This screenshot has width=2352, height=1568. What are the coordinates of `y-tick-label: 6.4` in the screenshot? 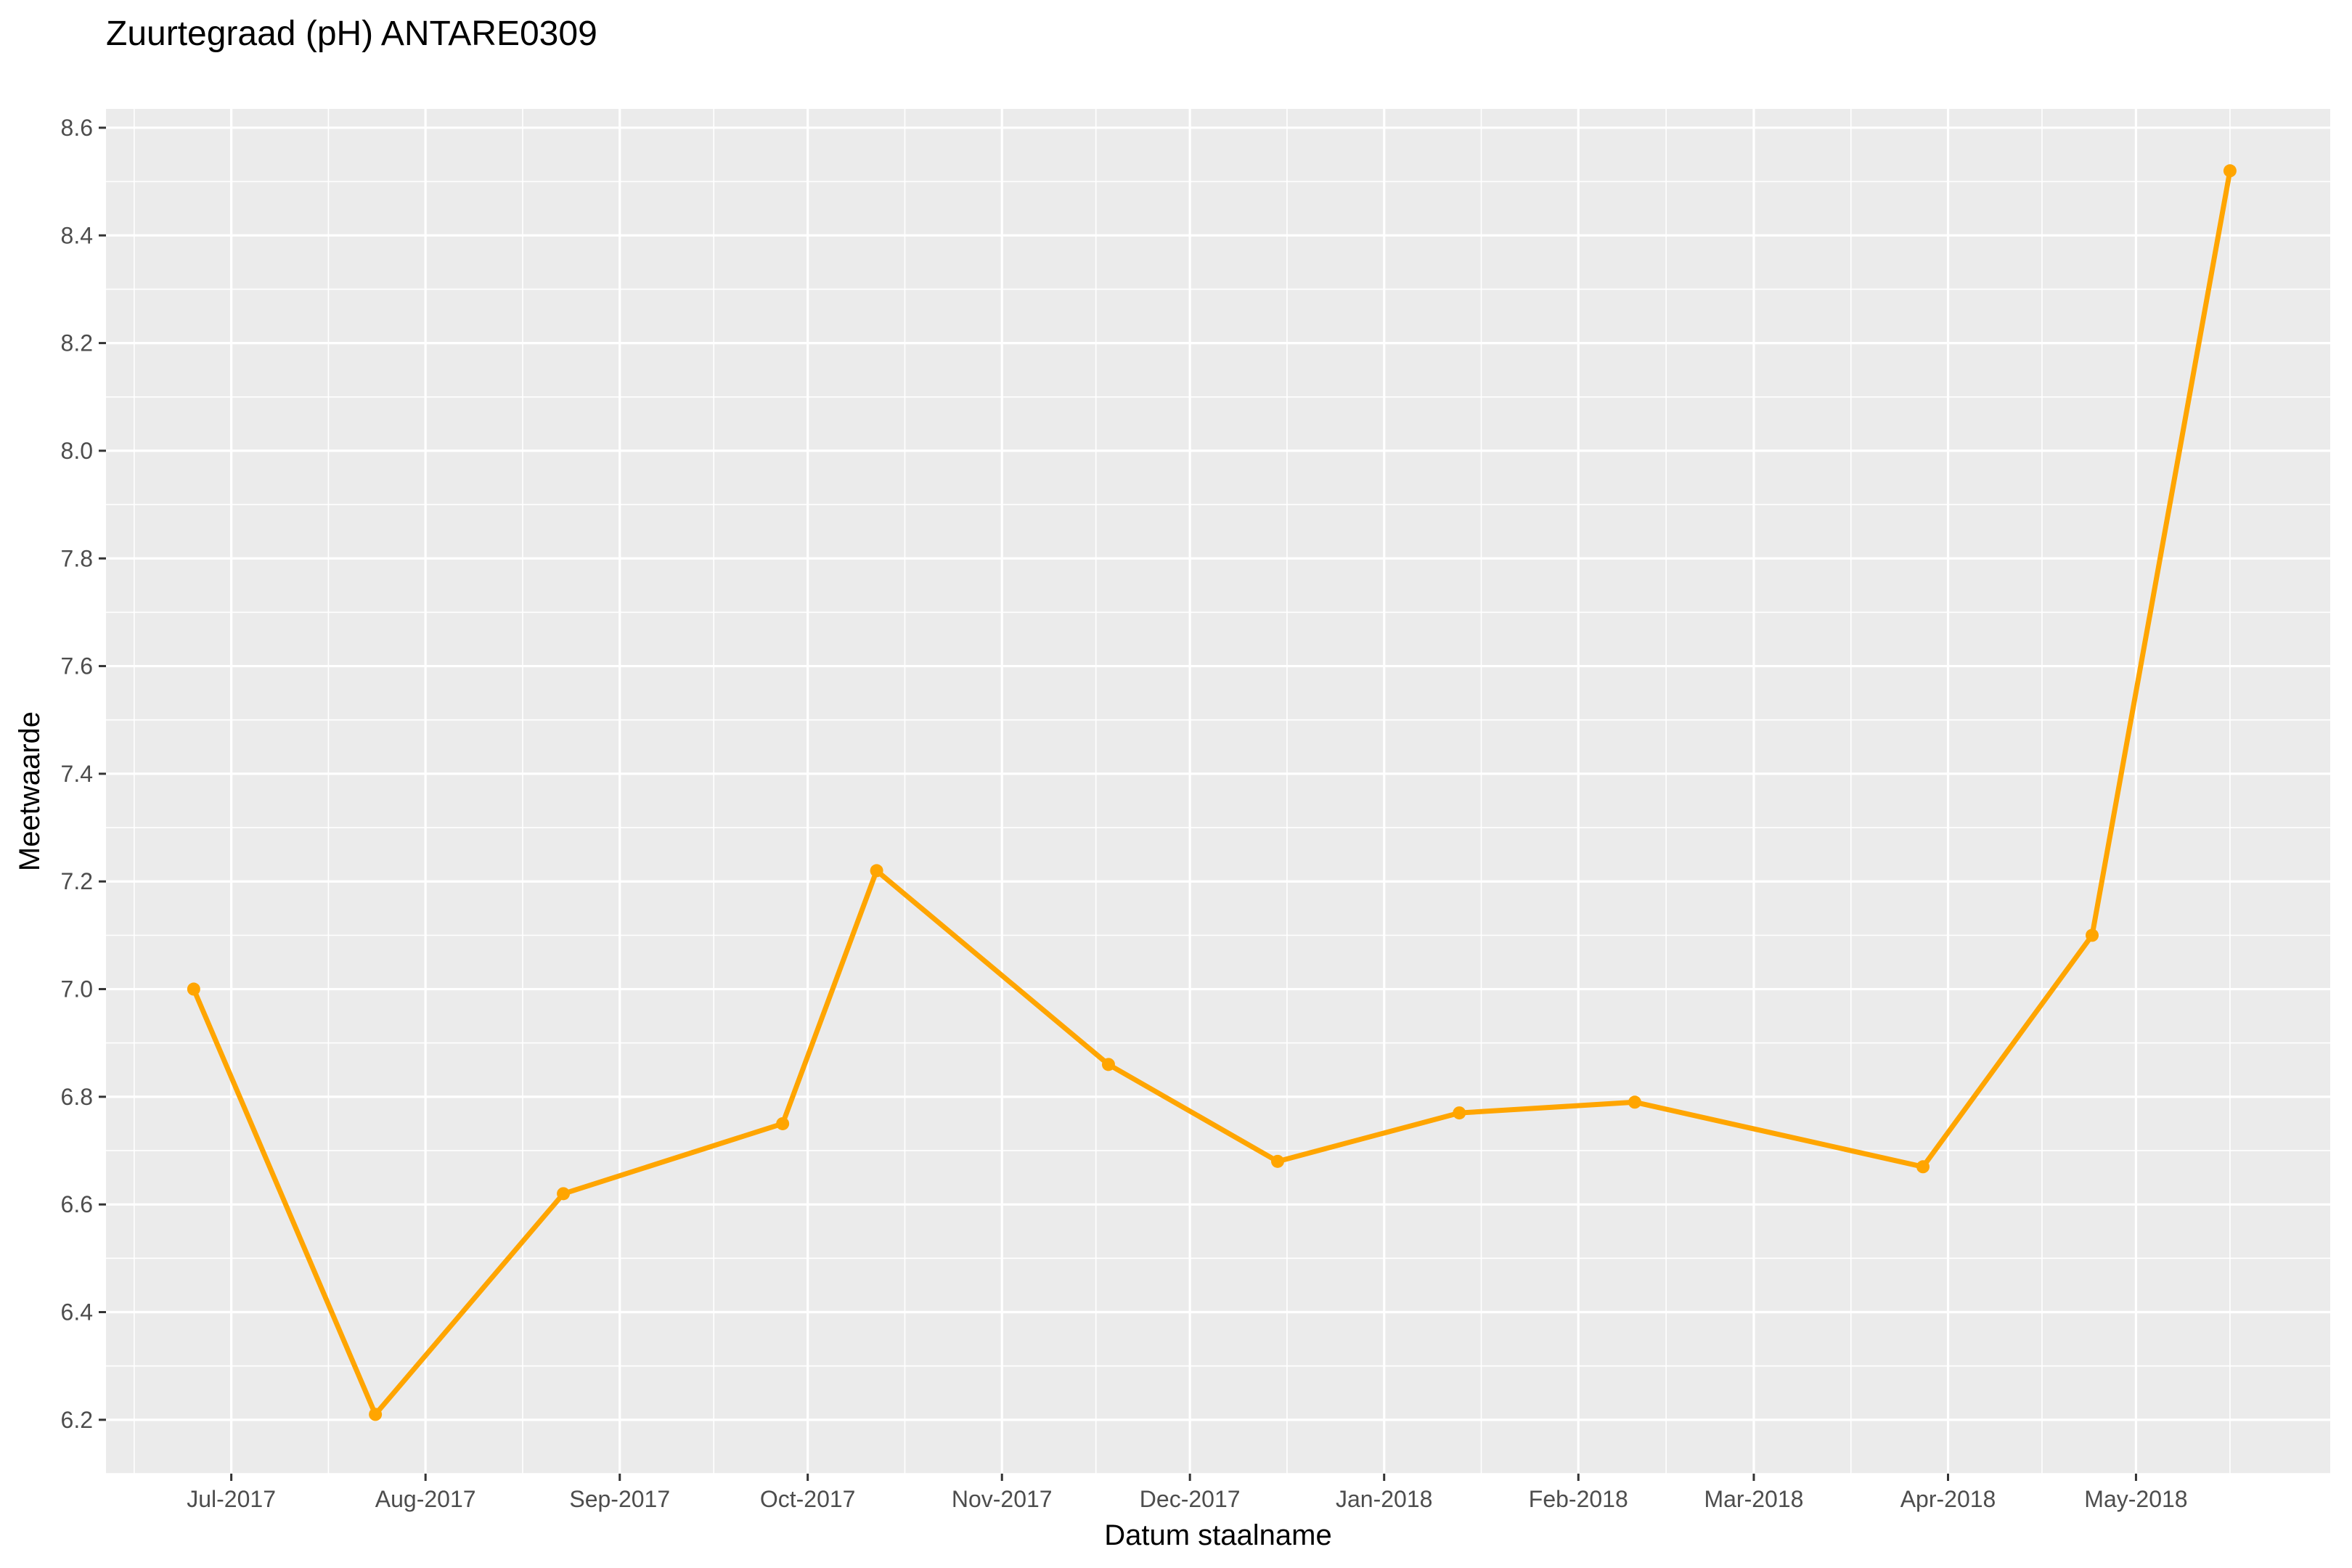 It's located at (77, 1313).